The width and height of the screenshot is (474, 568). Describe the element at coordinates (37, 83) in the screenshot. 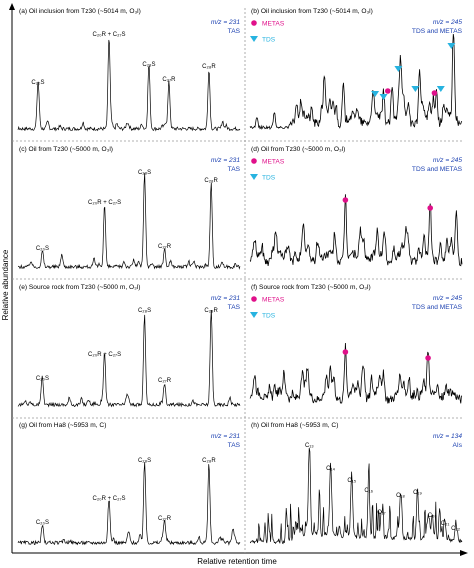

I see `peak-label-a-0: C₂₀S` at that location.